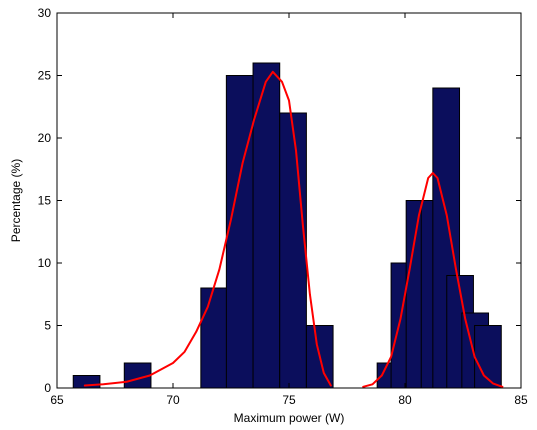 The image size is (537, 430). I want to click on y-tick-label: 10, so click(45, 263).